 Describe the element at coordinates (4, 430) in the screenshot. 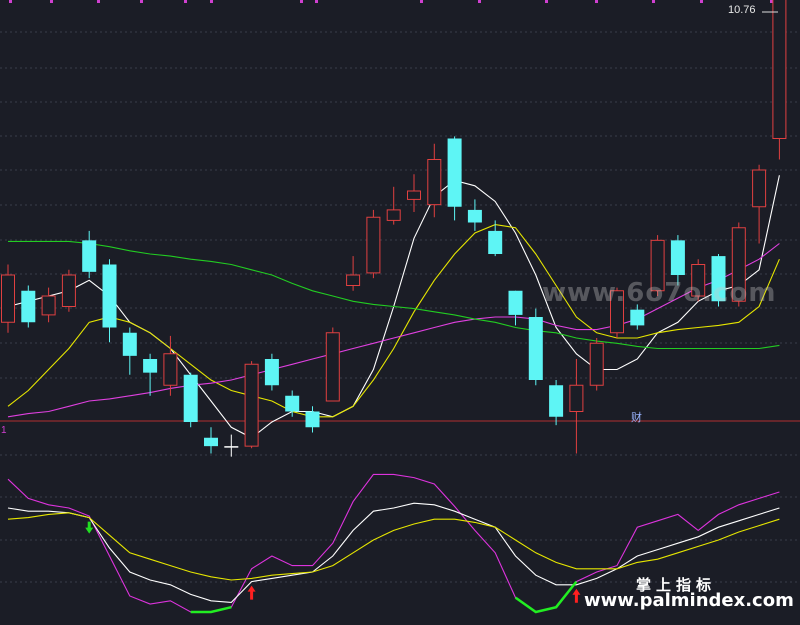

I see `indicator-label: 1` at that location.